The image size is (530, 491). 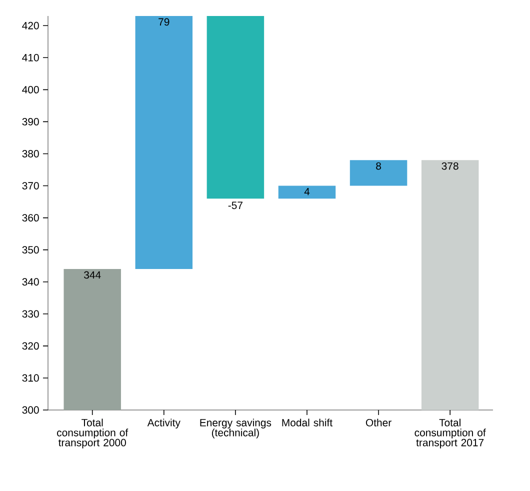 What do you see at coordinates (235, 206) in the screenshot?
I see `data-label: -57` at bounding box center [235, 206].